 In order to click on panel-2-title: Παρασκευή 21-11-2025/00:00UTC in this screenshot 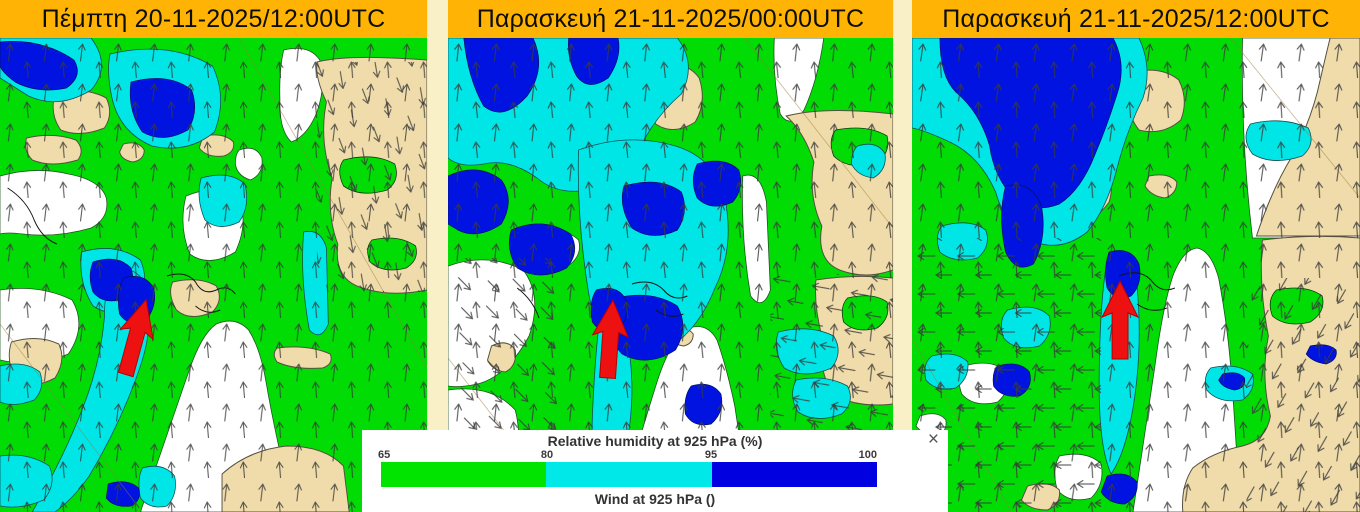, I will do `click(670, 19)`.